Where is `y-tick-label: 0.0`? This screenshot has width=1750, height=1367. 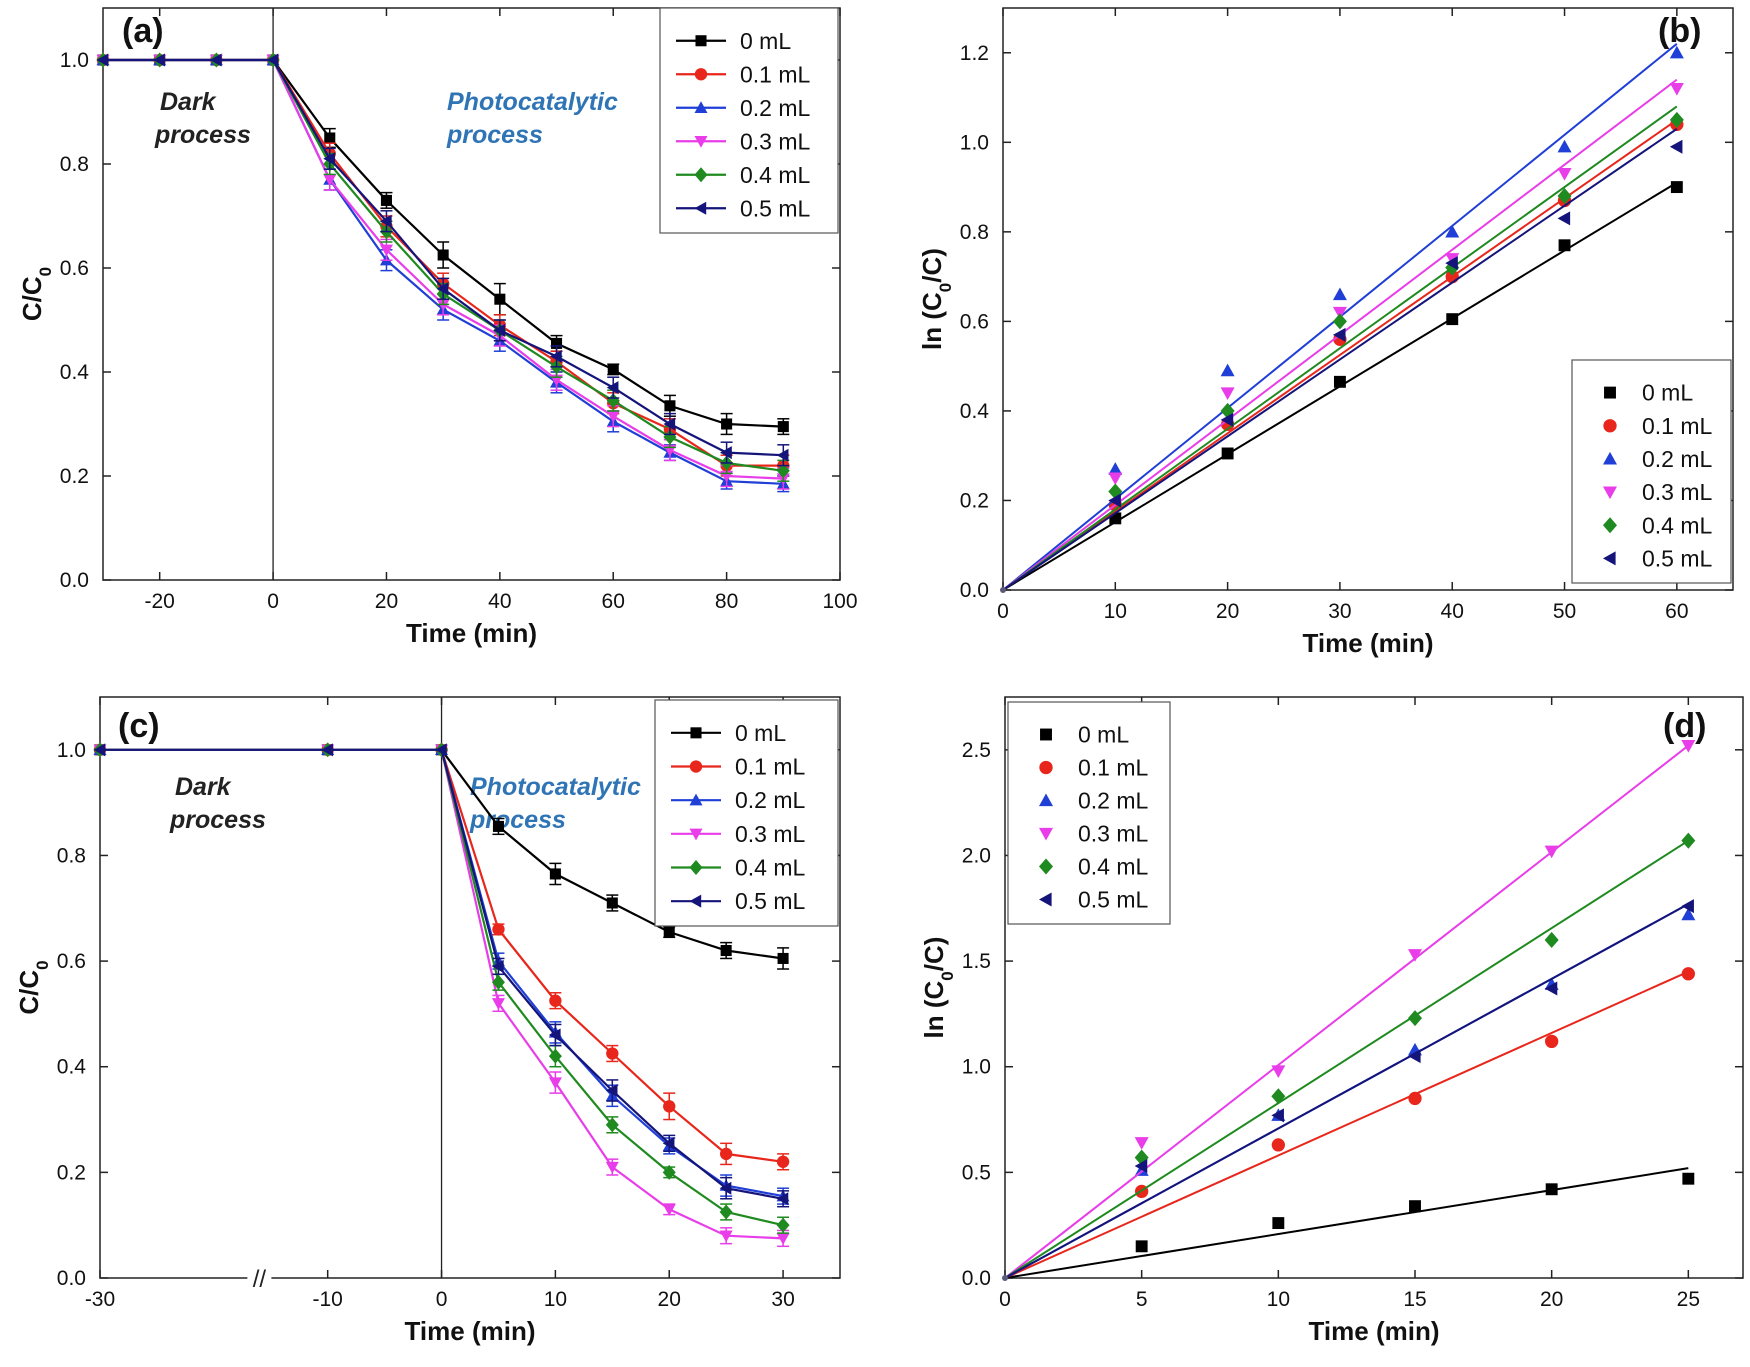
y-tick-label: 0.0 is located at coordinates (71, 1278).